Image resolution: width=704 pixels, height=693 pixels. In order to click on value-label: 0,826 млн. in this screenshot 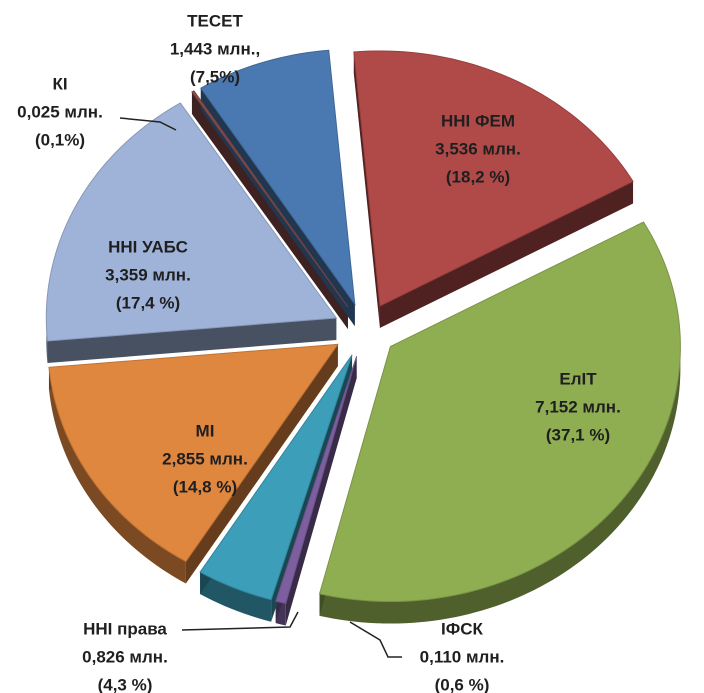, I will do `click(125, 656)`.